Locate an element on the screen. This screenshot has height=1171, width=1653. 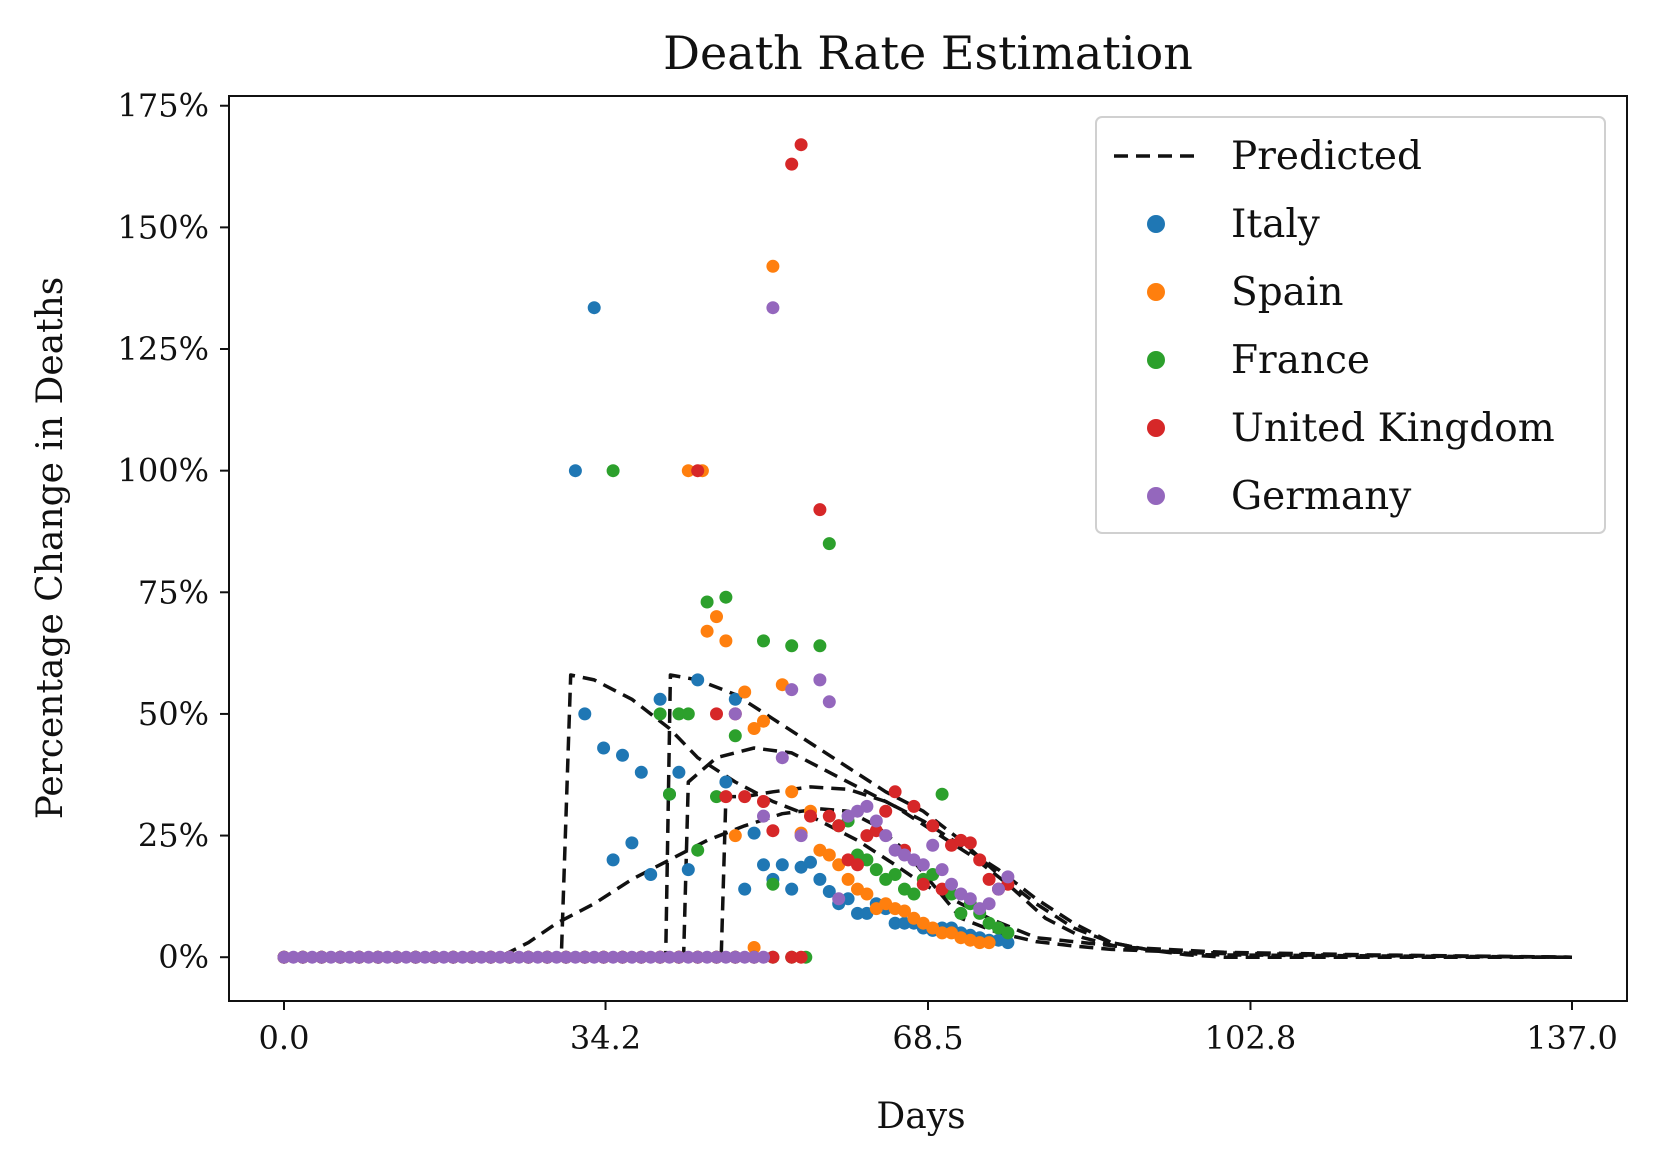
x-axis-label: Days is located at coordinates (920, 1116).